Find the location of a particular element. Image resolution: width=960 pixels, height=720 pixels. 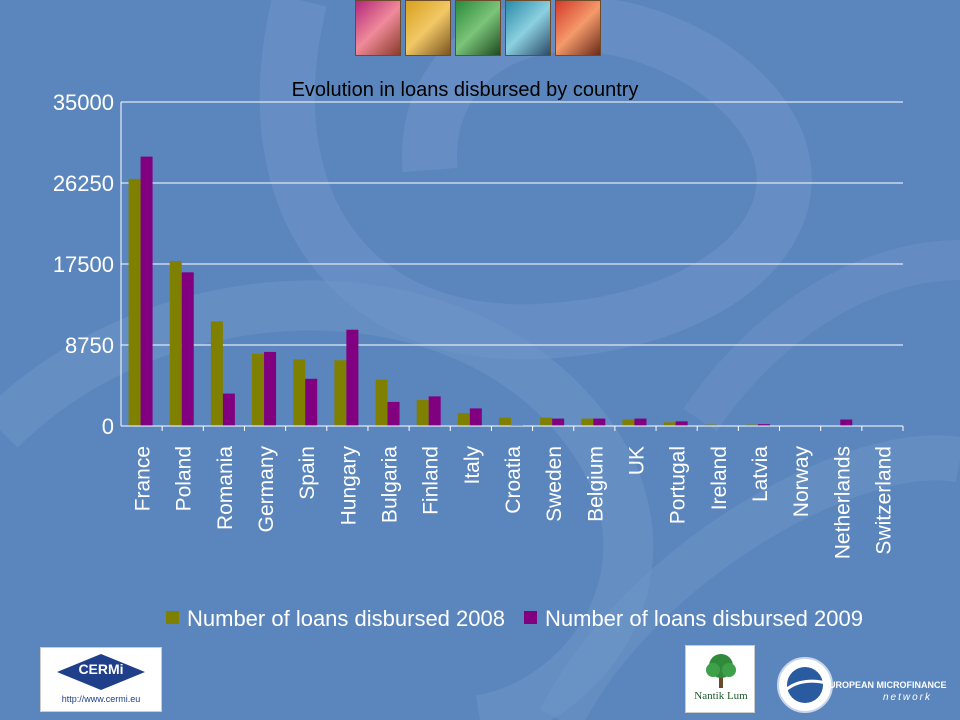

x-tick-label: Italy is located at coordinates (472, 465).